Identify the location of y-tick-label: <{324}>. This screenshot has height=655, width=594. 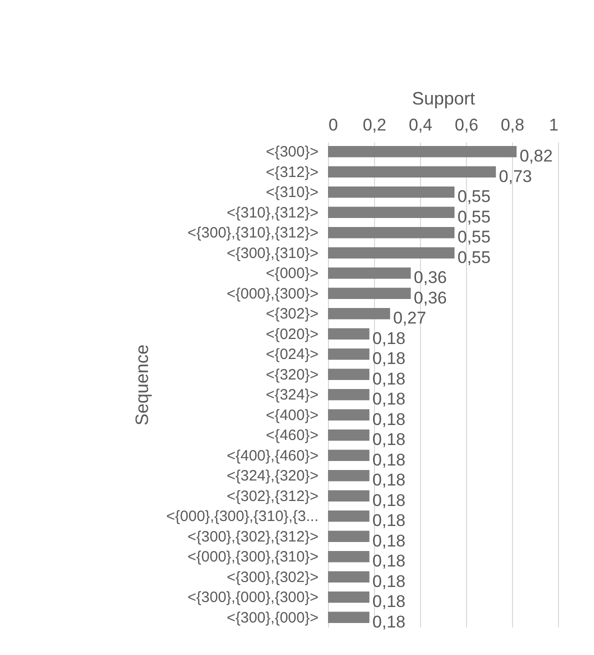
(292, 395).